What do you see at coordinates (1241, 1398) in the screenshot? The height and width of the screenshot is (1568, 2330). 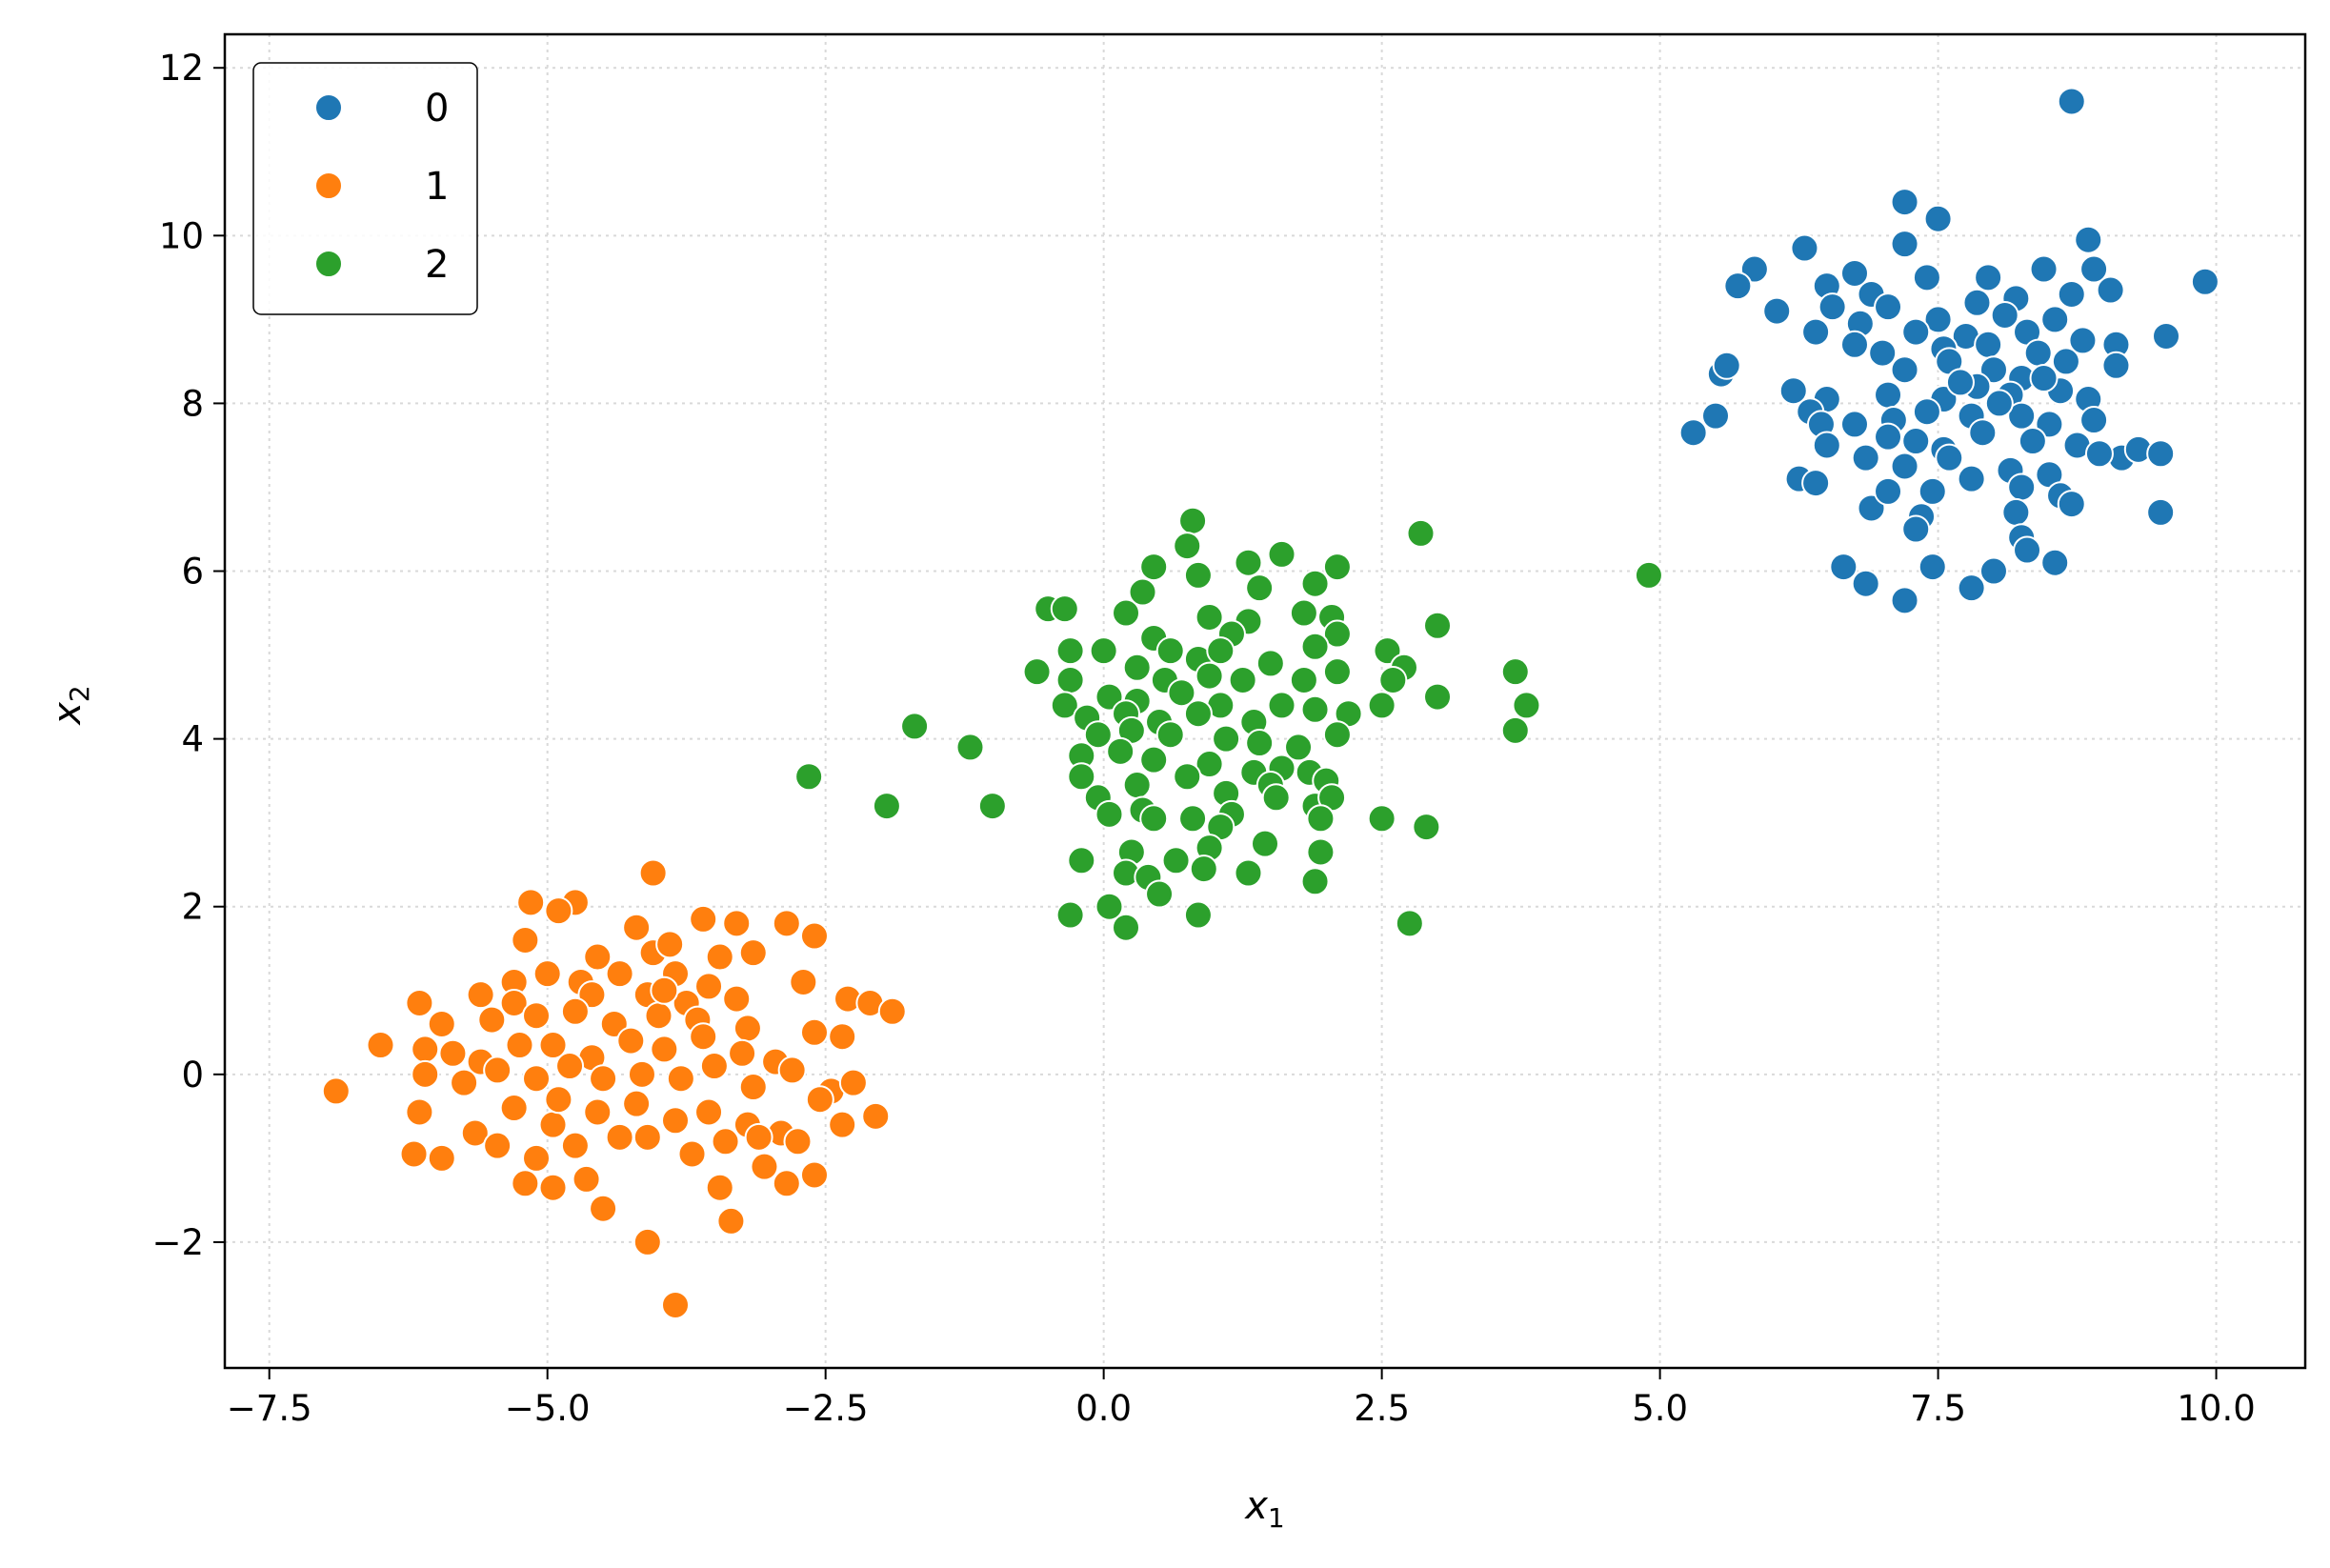 I see `x-axis: −7.5 −5.0 −2.5 0.0 2.5 5.0 7.5 10.0` at bounding box center [1241, 1398].